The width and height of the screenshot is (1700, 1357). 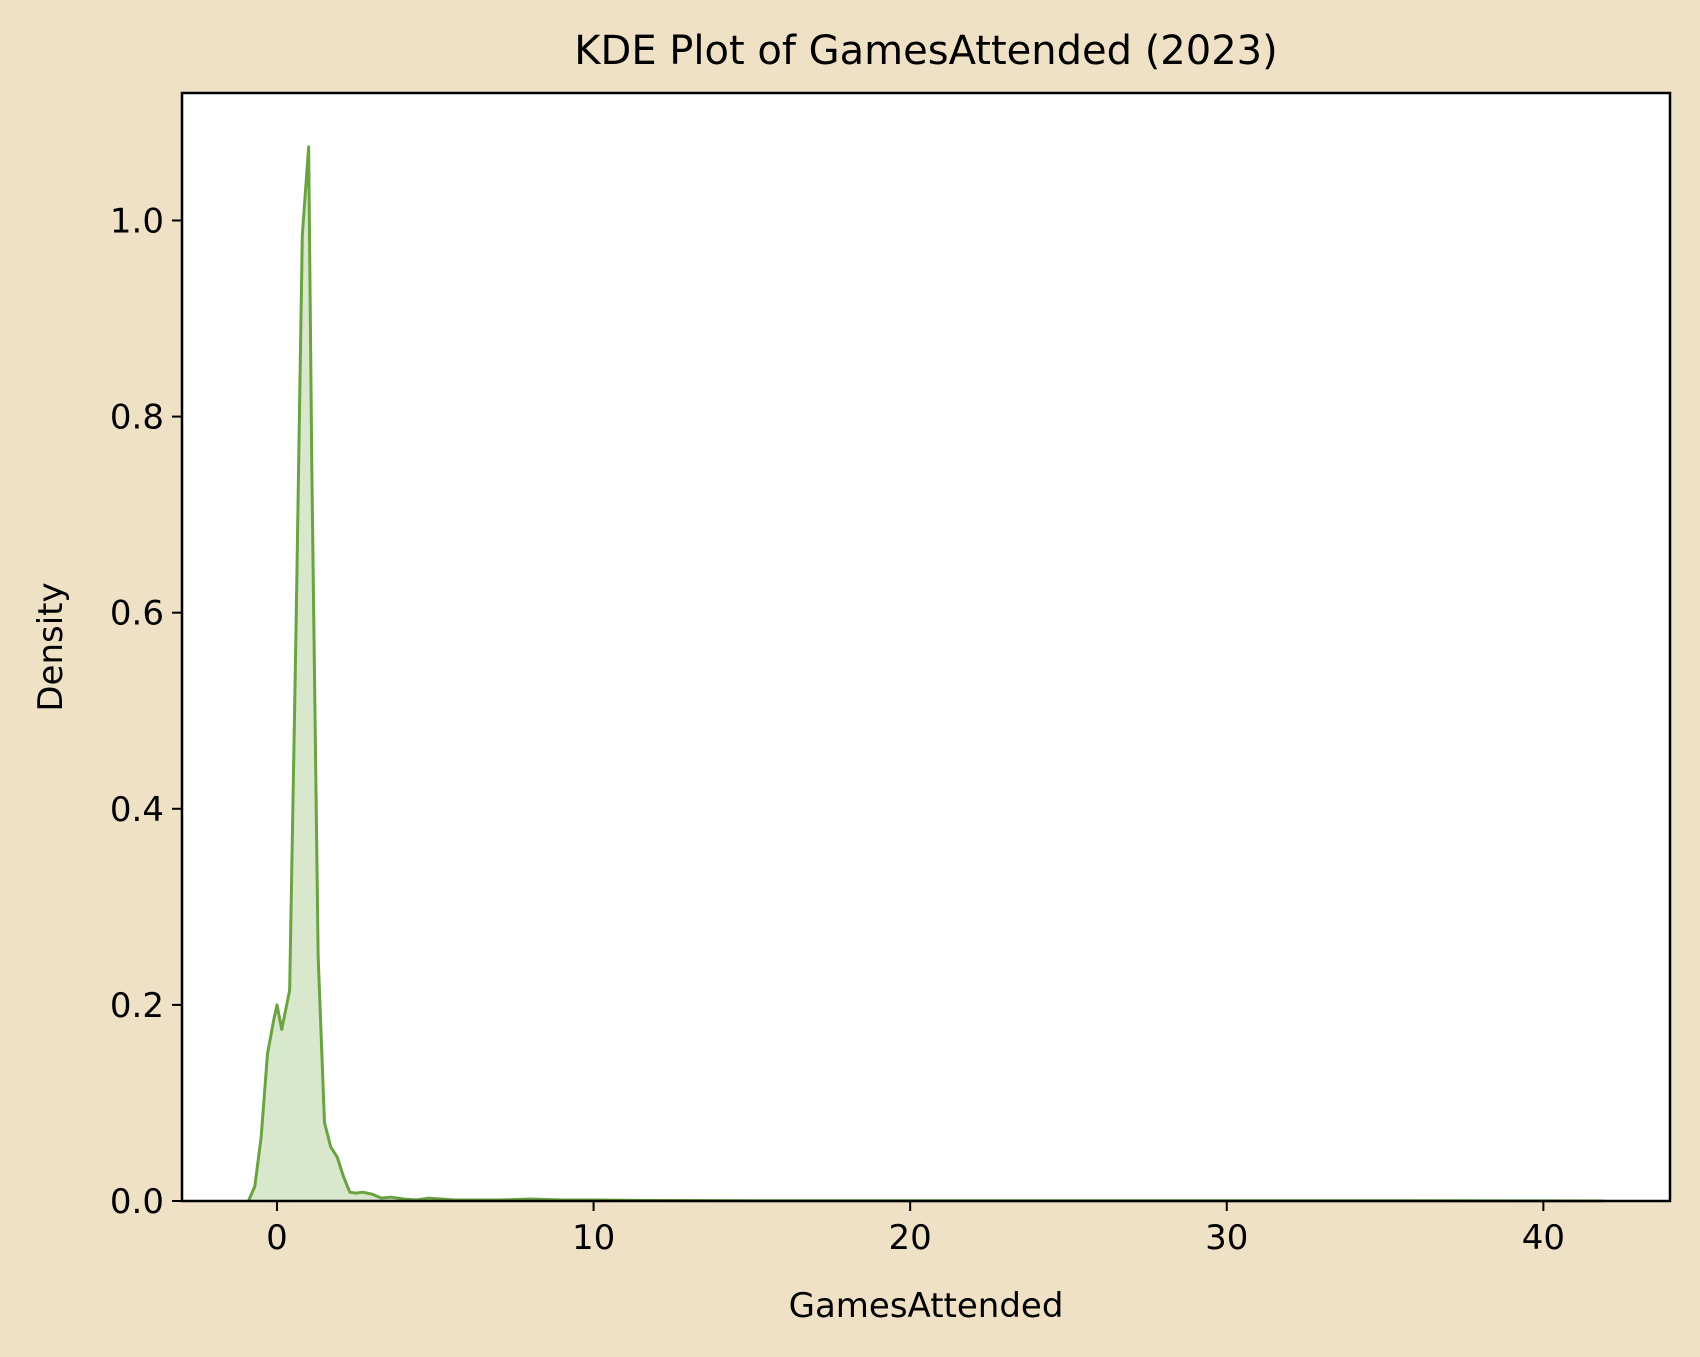 I want to click on y-tick-label: 0.4, so click(x=137, y=810).